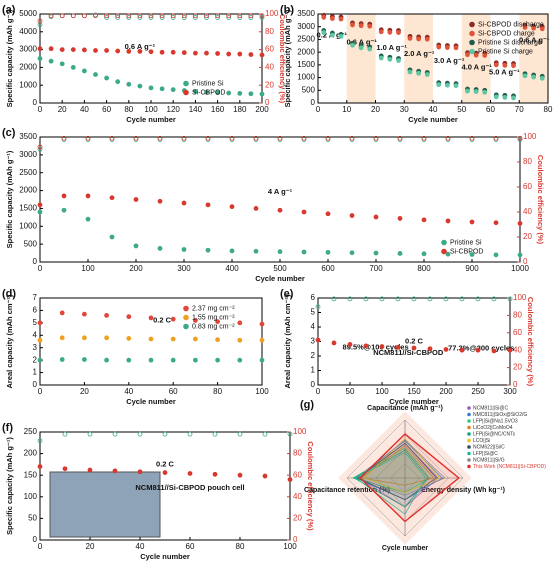 The width and height of the screenshot is (554, 564). Describe the element at coordinates (489, 447) in the screenshot. I see `legend-label: NCM622||Si/C` at that location.